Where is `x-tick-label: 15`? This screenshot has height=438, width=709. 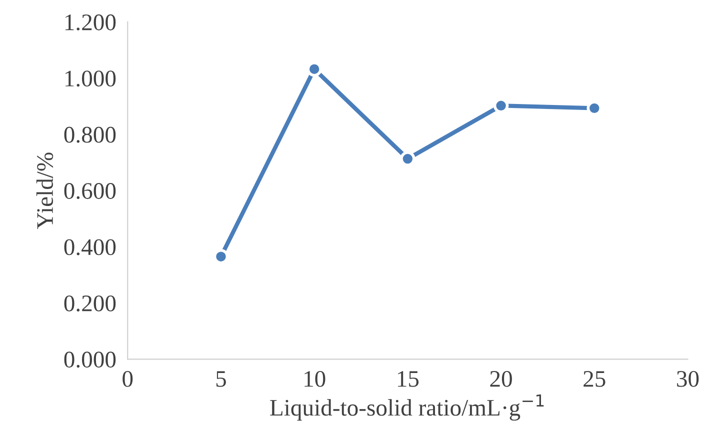 x-tick-label: 15 is located at coordinates (408, 379).